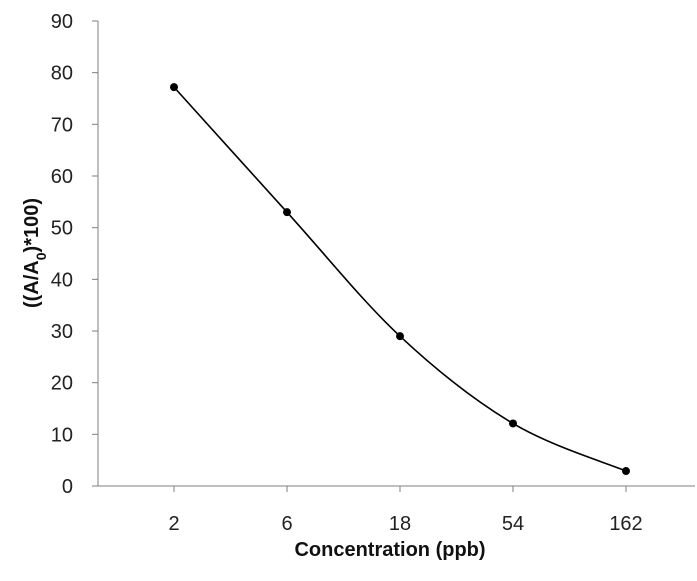  Describe the element at coordinates (625, 524) in the screenshot. I see `x-tick-label: 162` at that location.